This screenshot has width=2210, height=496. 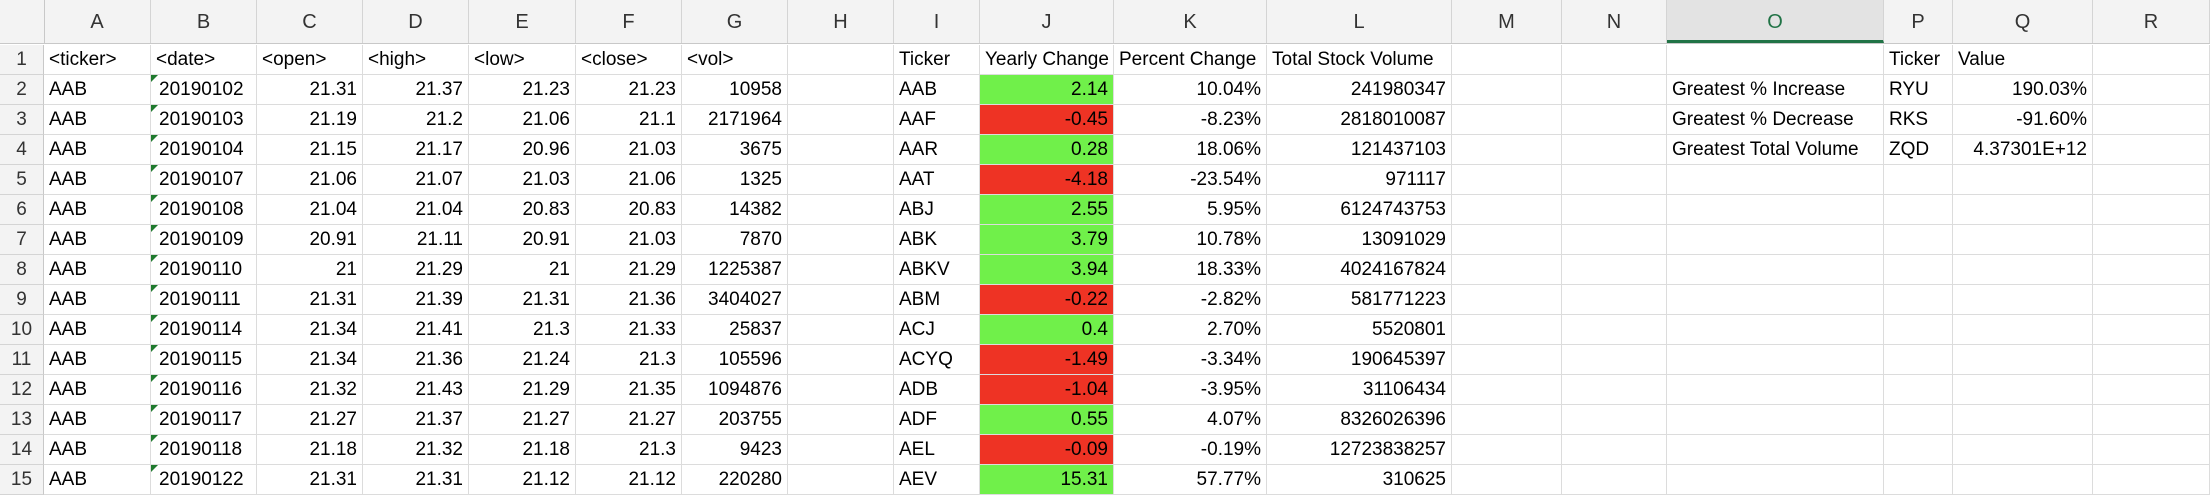 I want to click on data-cell-d: 21.37, so click(x=416, y=90).